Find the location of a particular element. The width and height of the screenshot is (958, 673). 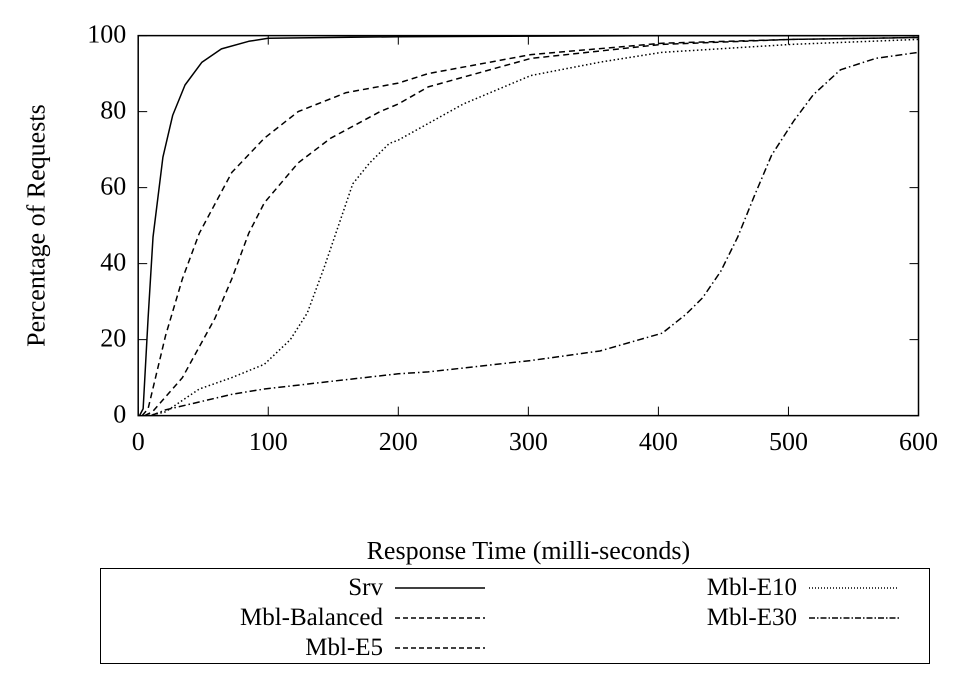

x-tick-label: 0 is located at coordinates (138, 441).